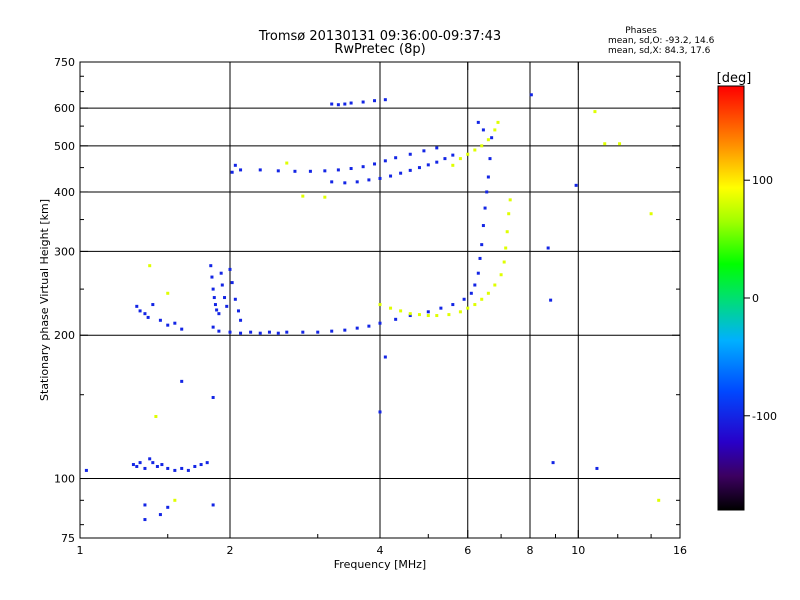 The image size is (800, 600). I want to click on colorbar, so click(731, 298).